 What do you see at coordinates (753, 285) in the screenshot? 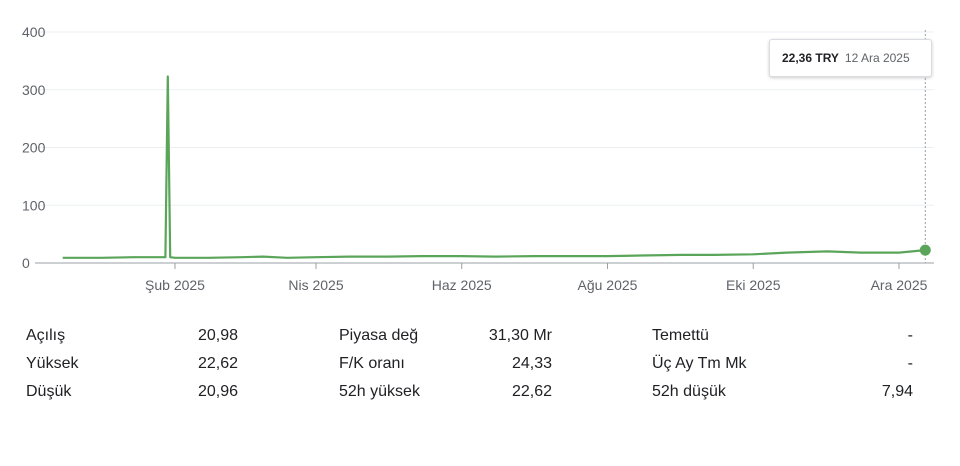
I see `x-tick-label: Eki 2025` at bounding box center [753, 285].